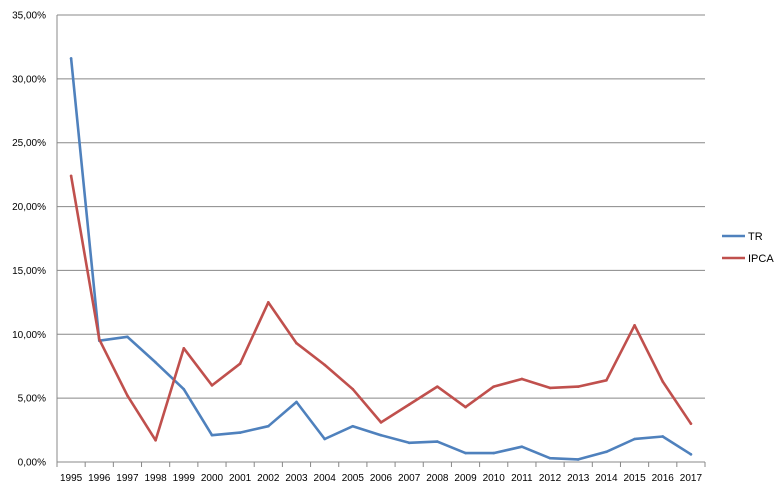  What do you see at coordinates (296, 478) in the screenshot?
I see `x-tick-label: 2003` at bounding box center [296, 478].